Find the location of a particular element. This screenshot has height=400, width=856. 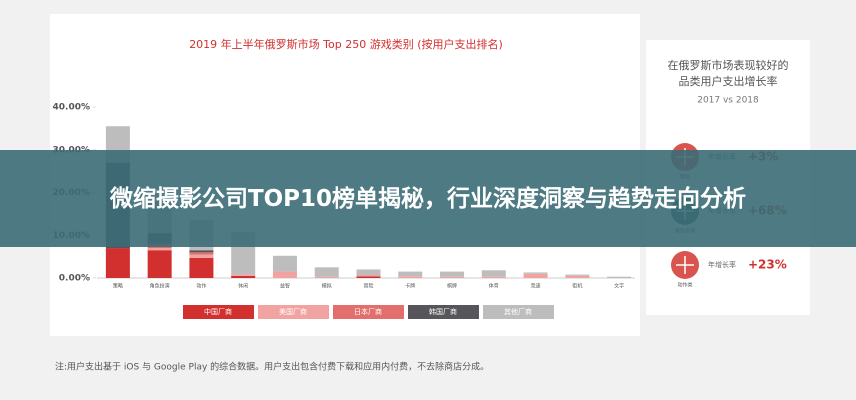

y-tick-label: 40.00% is located at coordinates (72, 108).